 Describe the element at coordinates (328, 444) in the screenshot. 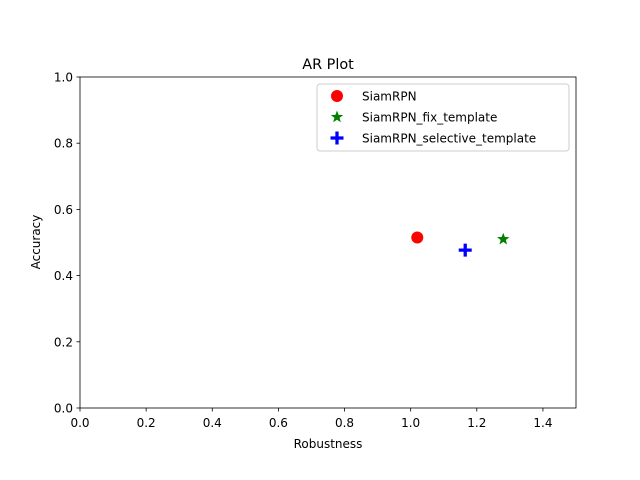

I see `x-axis-label: Robustness` at that location.